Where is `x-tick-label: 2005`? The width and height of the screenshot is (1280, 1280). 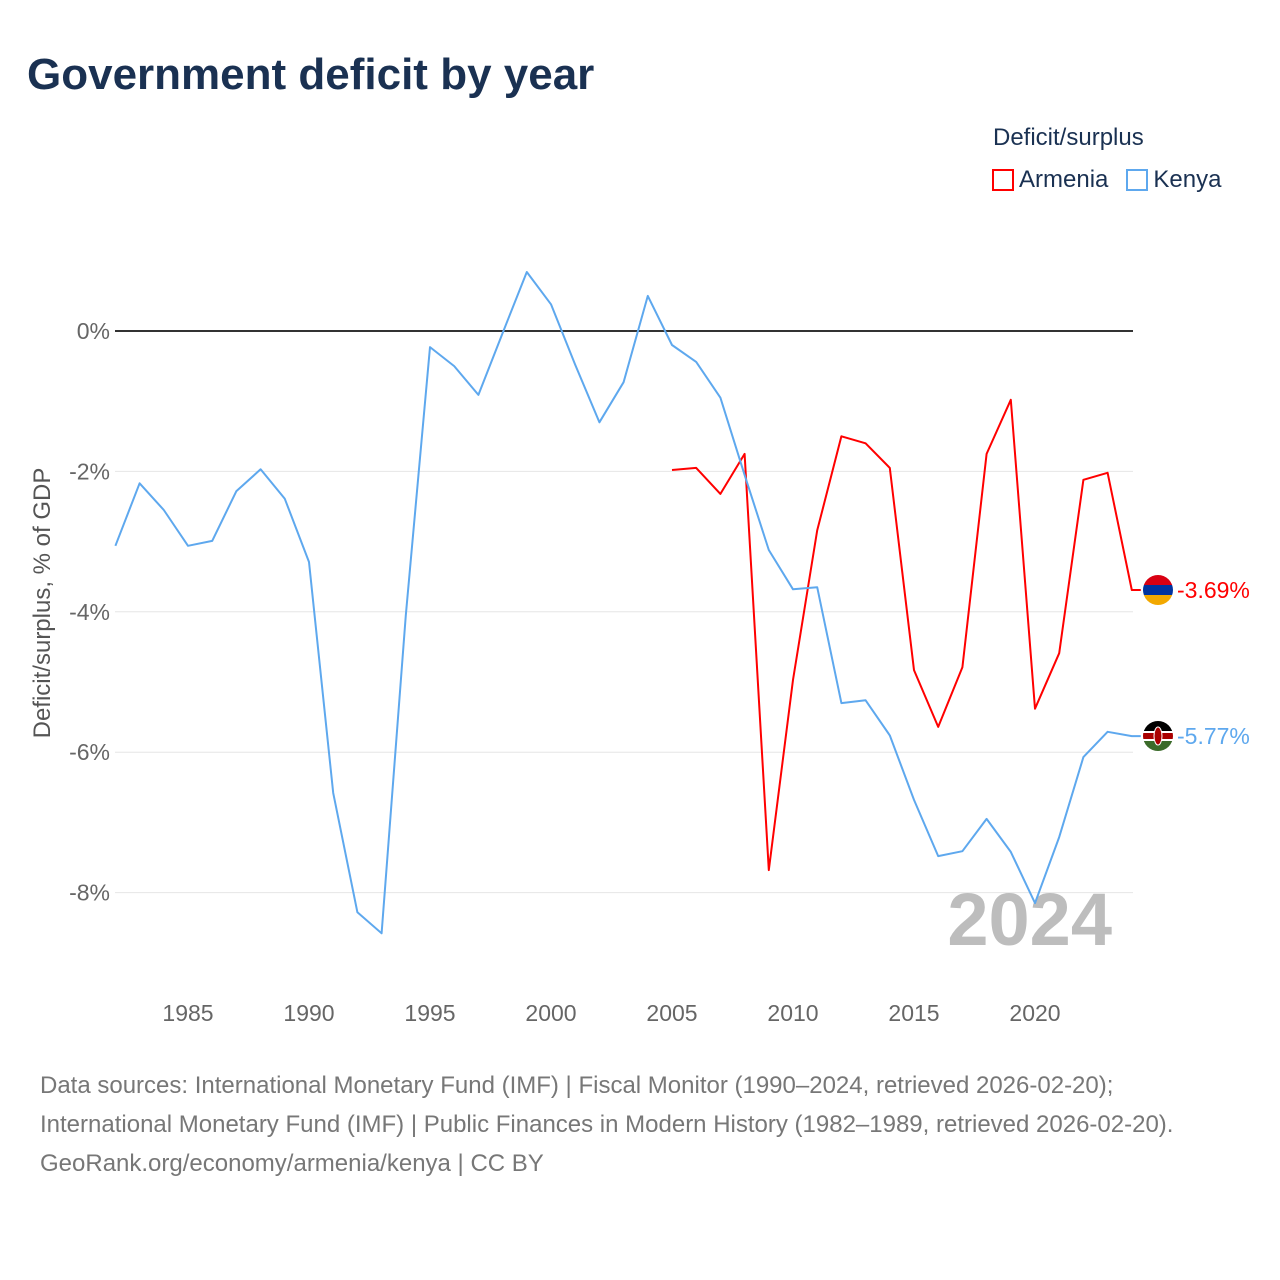 x-tick-label: 2005 is located at coordinates (671, 1013).